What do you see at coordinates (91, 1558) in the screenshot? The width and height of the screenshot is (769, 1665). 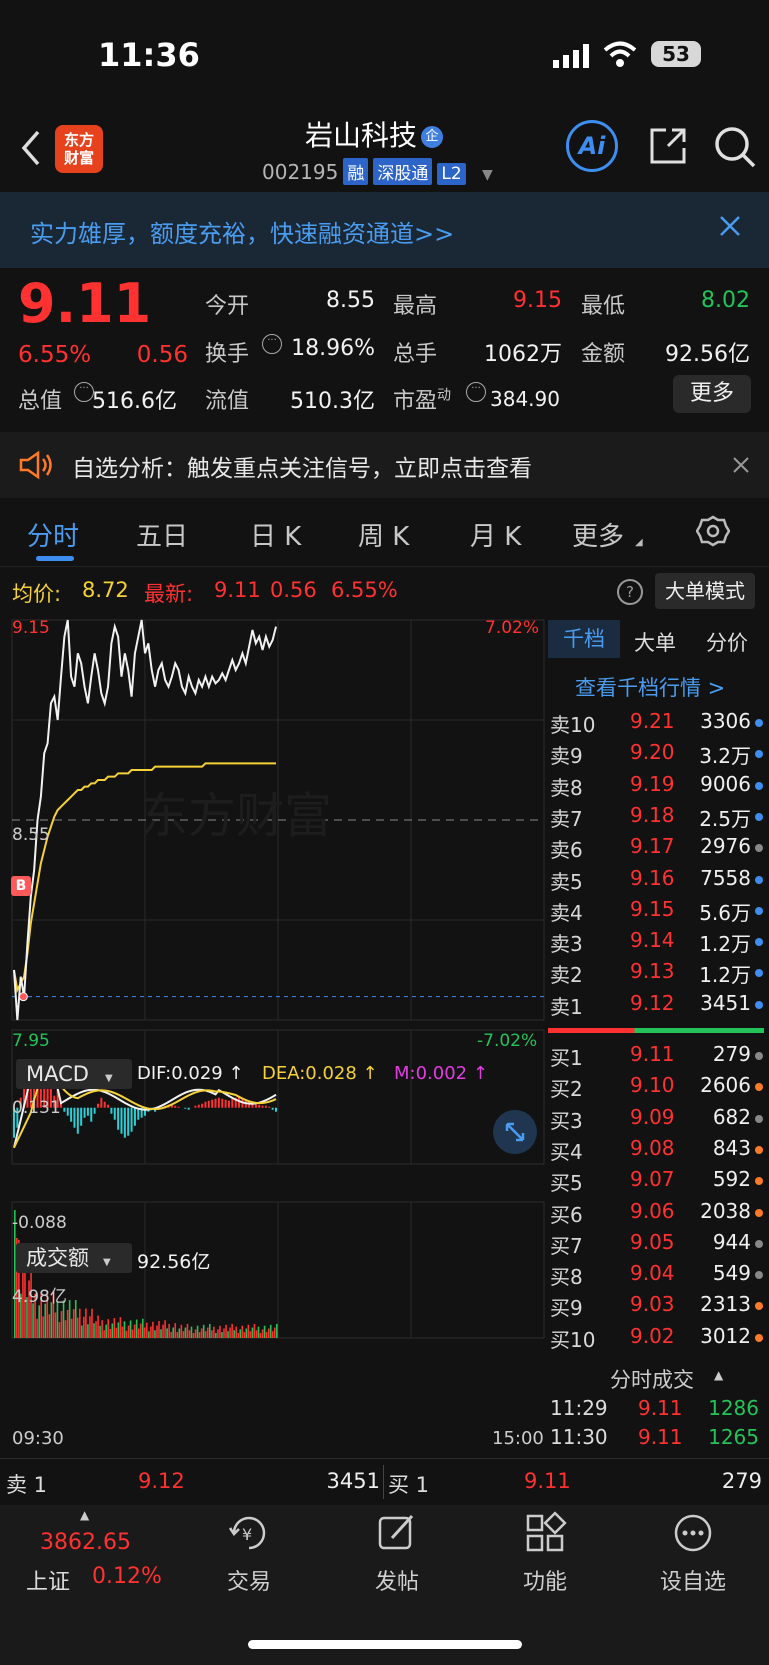 I see `index-widget: ▲ 3862.65 上证 0.12%` at bounding box center [91, 1558].